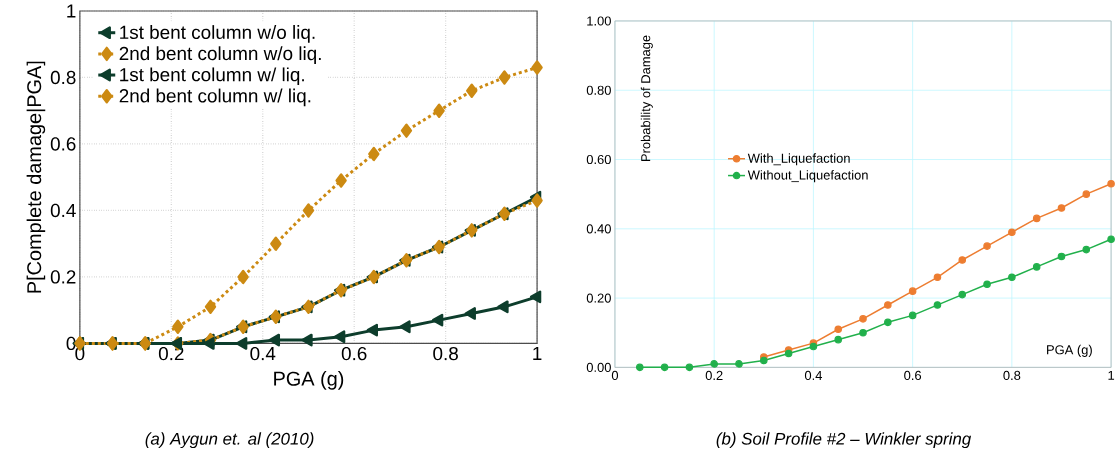 The width and height of the screenshot is (1118, 460). Describe the element at coordinates (598, 298) in the screenshot. I see `y-tick-label: 0.20` at that location.